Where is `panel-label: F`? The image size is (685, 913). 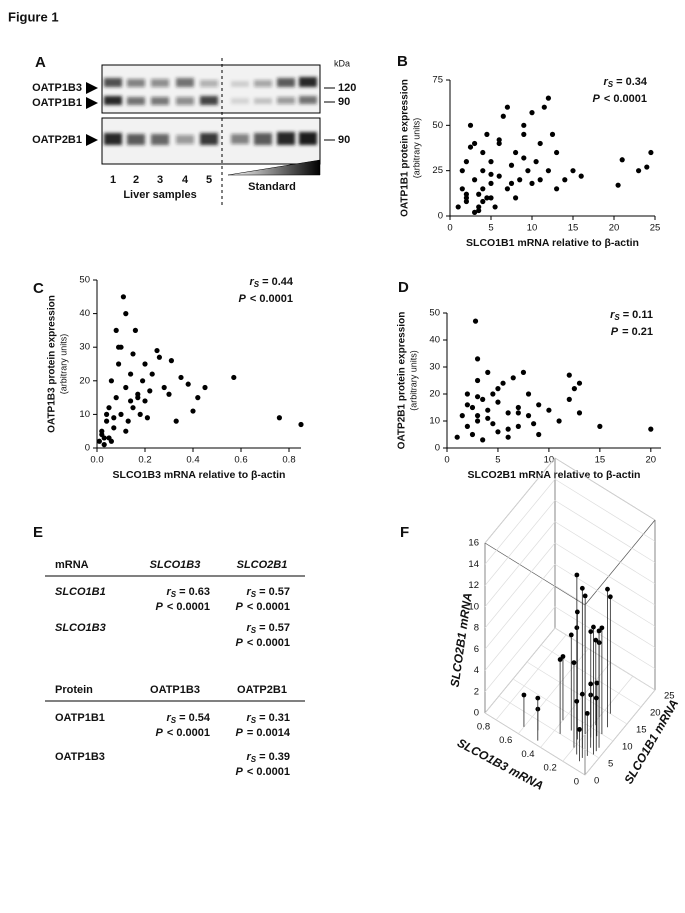
panel-label: F is located at coordinates (404, 532).